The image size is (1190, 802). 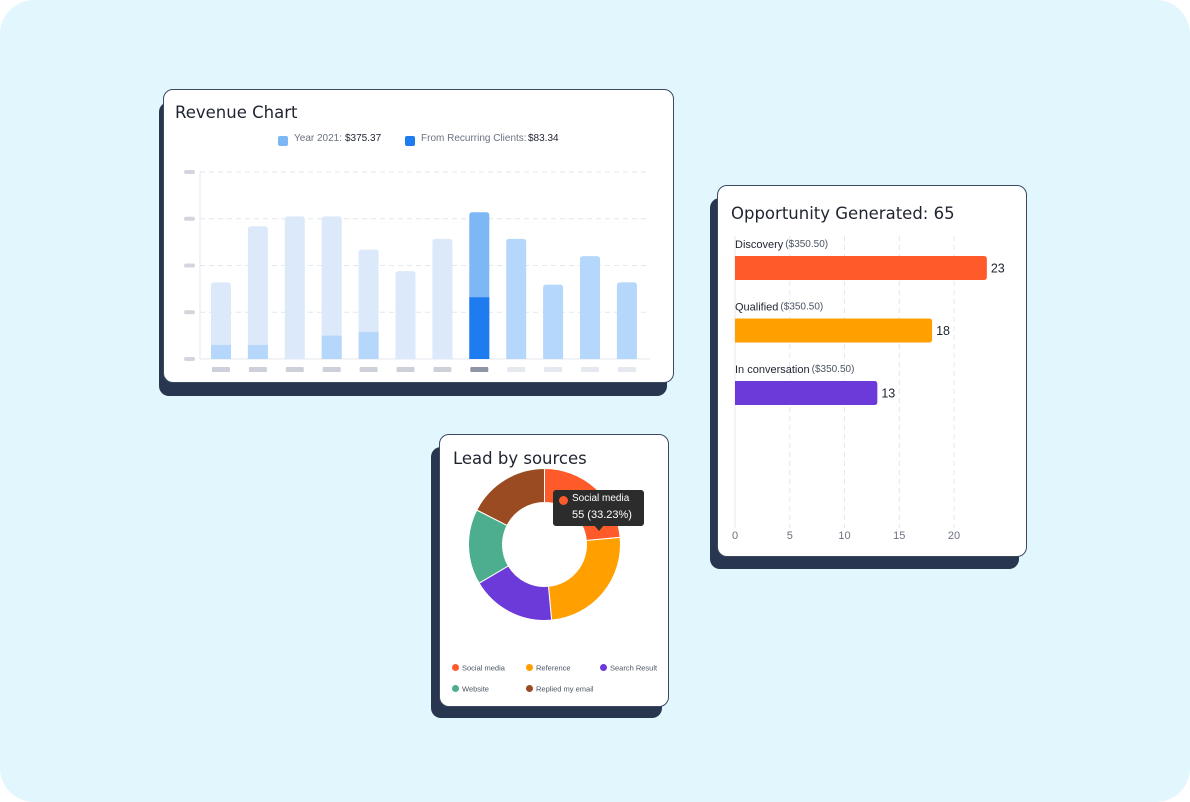 I want to click on legend-recurring-label: From Recurring Clients:, so click(x=474, y=138).